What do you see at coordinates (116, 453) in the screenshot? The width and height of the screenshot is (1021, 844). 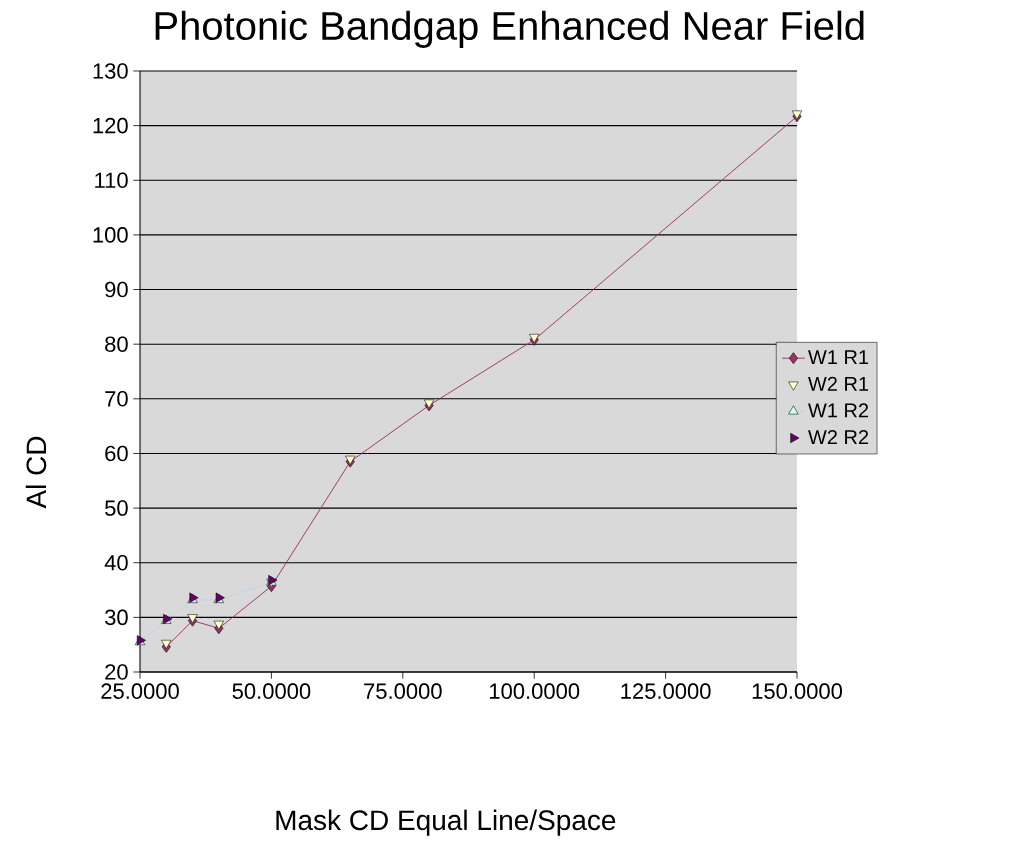 I see `y-tick-label: 60` at bounding box center [116, 453].